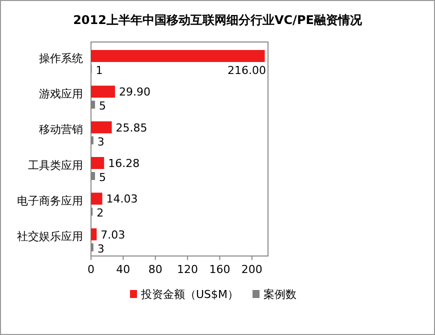 Image resolution: width=435 pixels, height=335 pixels. I want to click on legend-label: 案例数, so click(280, 294).